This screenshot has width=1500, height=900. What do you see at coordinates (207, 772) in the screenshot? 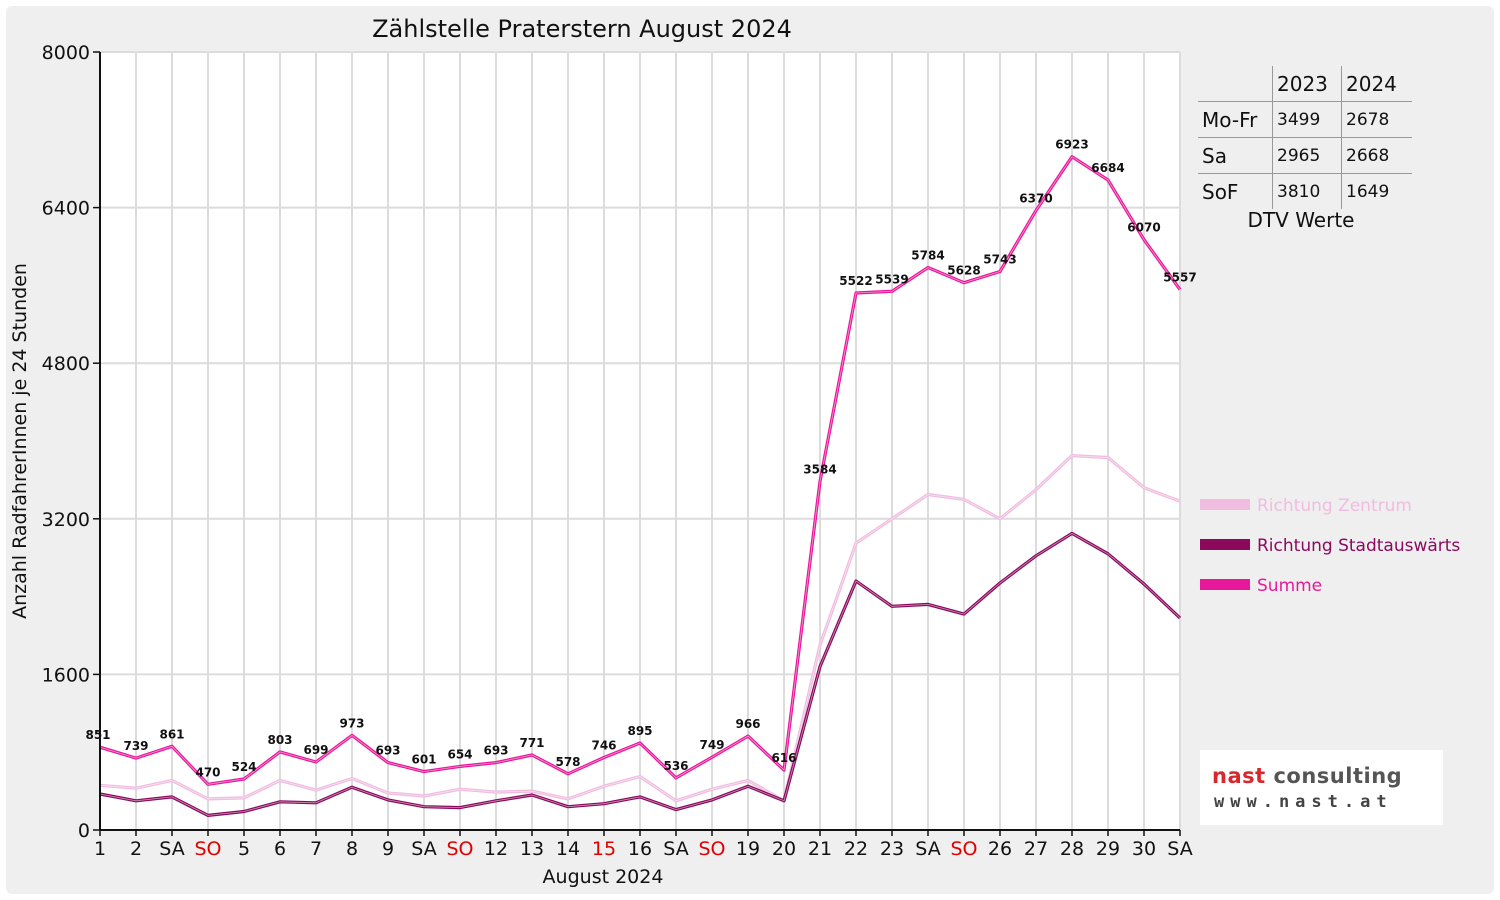
I see `data-label: 470` at bounding box center [207, 772].